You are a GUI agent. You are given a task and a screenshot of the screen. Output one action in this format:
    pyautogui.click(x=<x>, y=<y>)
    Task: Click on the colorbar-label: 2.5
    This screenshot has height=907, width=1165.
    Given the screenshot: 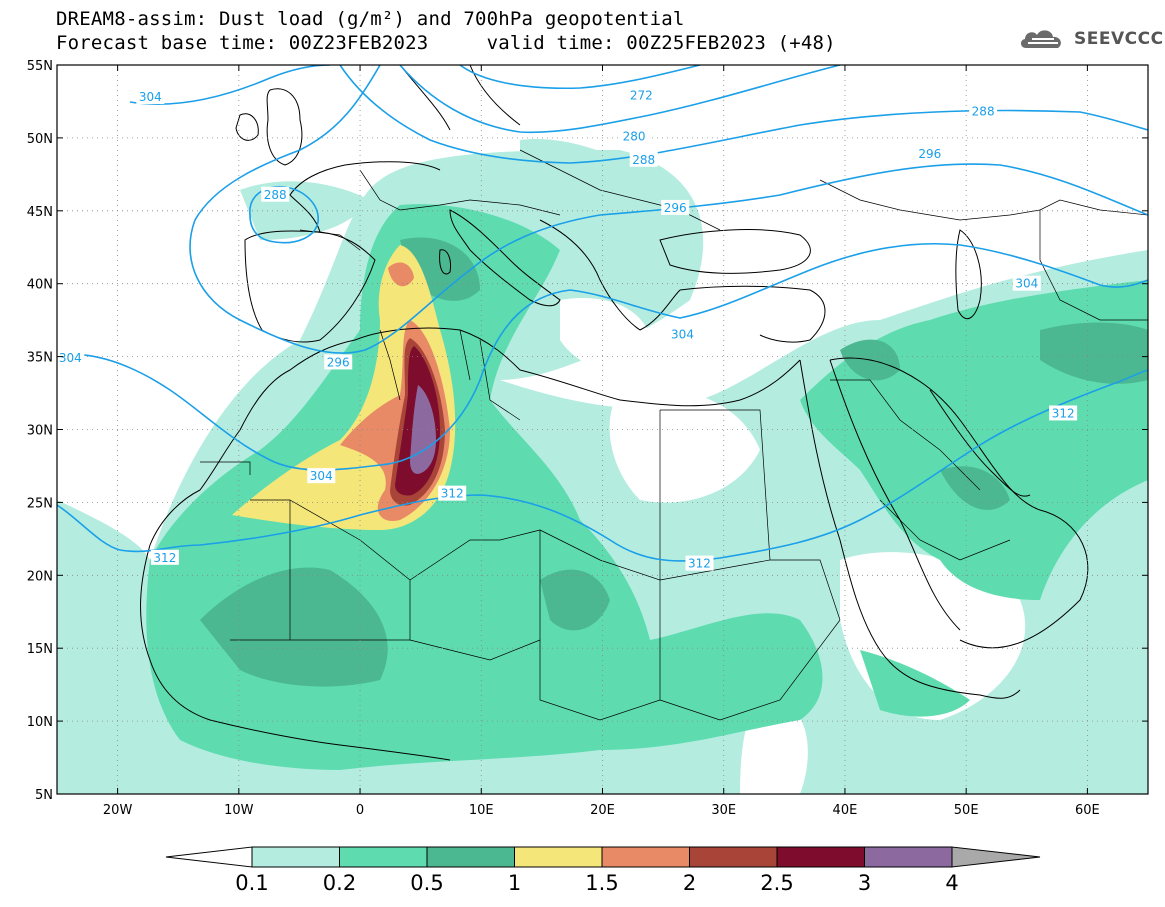 What is the action you would take?
    pyautogui.click(x=776, y=883)
    